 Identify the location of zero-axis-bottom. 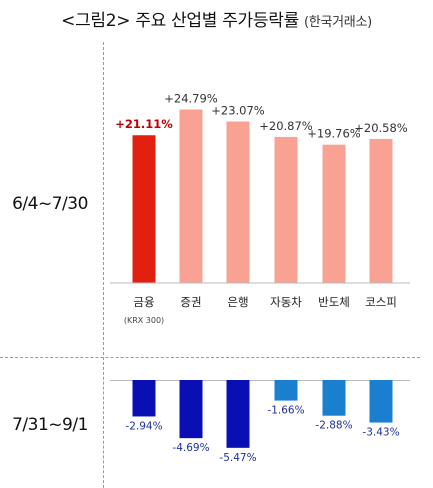
(260, 380).